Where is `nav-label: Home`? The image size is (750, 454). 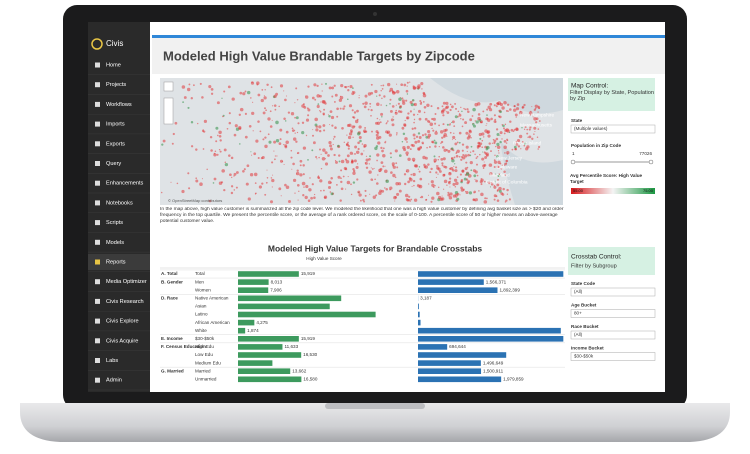
nav-label: Home is located at coordinates (113, 65).